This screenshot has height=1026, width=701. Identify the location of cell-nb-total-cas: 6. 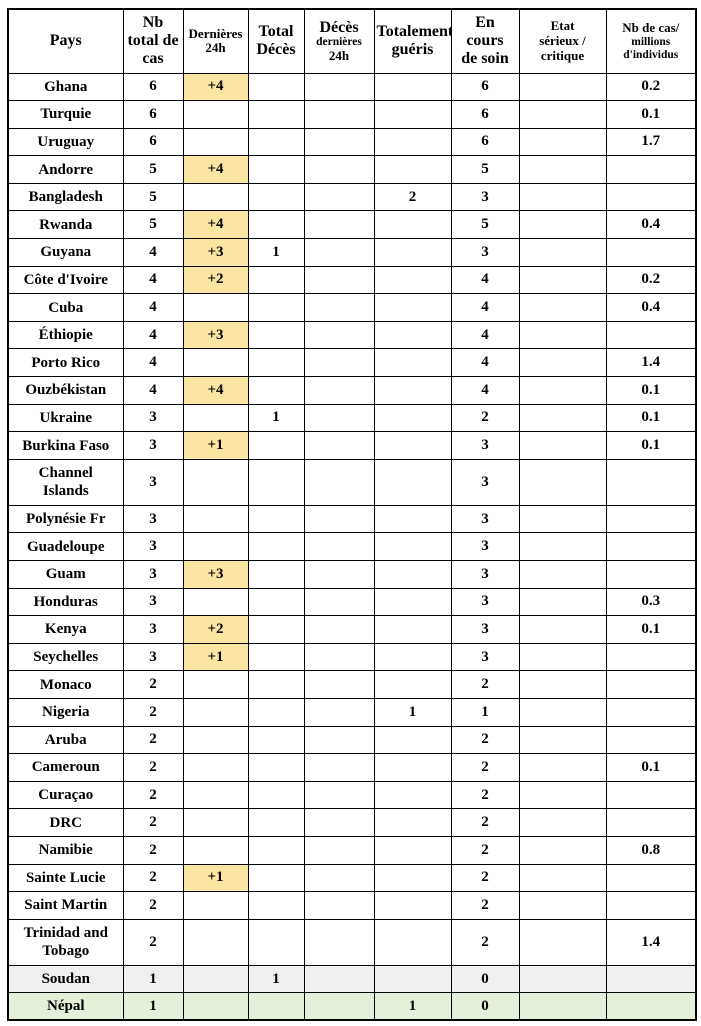
(153, 142).